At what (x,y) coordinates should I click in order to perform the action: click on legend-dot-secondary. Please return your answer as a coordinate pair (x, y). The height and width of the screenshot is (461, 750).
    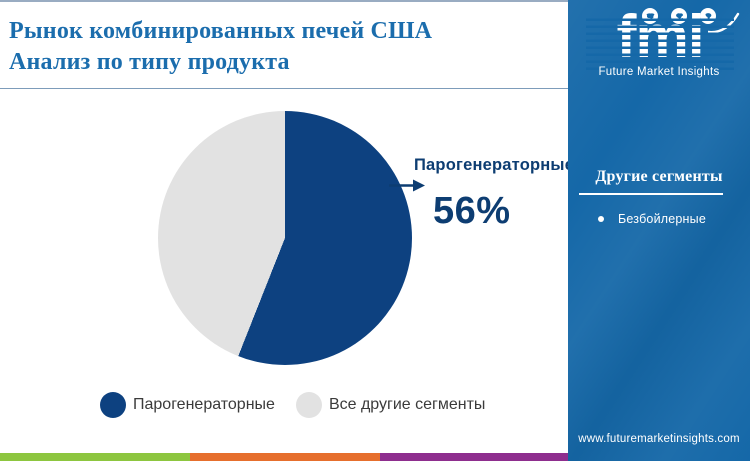
    Looking at the image, I should click on (308, 405).